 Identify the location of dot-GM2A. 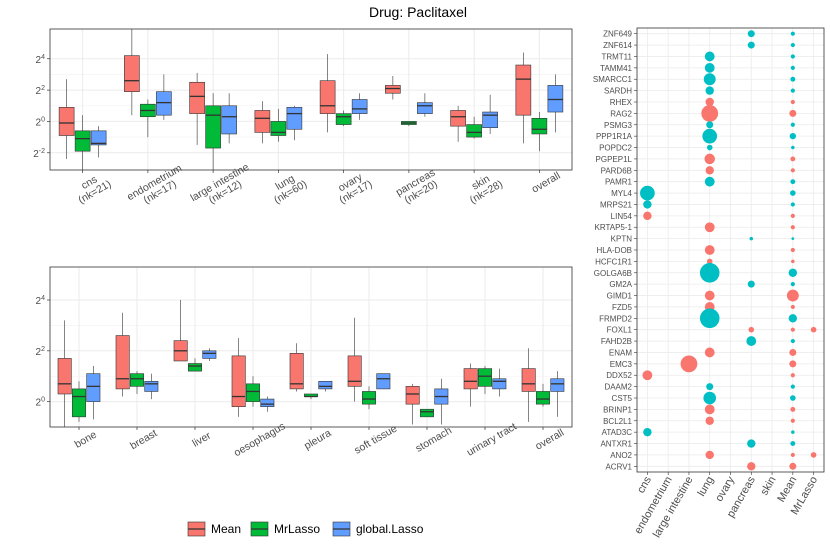
(792, 284).